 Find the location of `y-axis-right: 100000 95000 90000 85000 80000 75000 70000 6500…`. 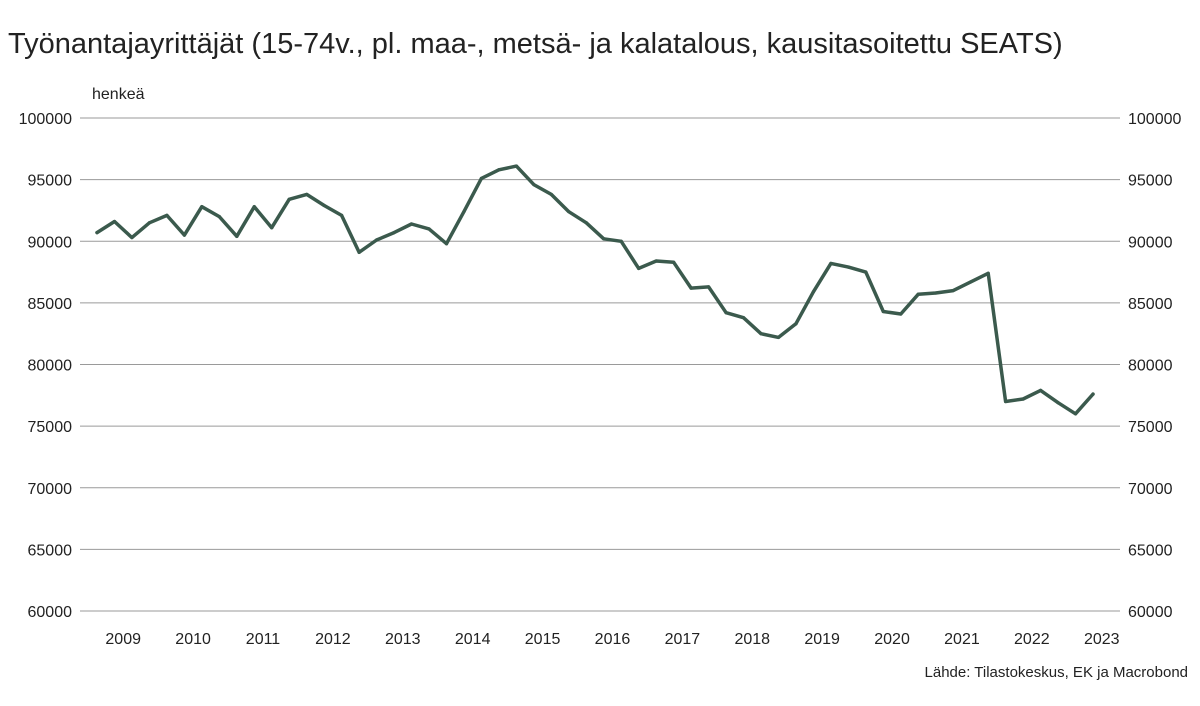

y-axis-right: 100000 95000 90000 85000 80000 75000 70000 6500… is located at coordinates (1154, 366).